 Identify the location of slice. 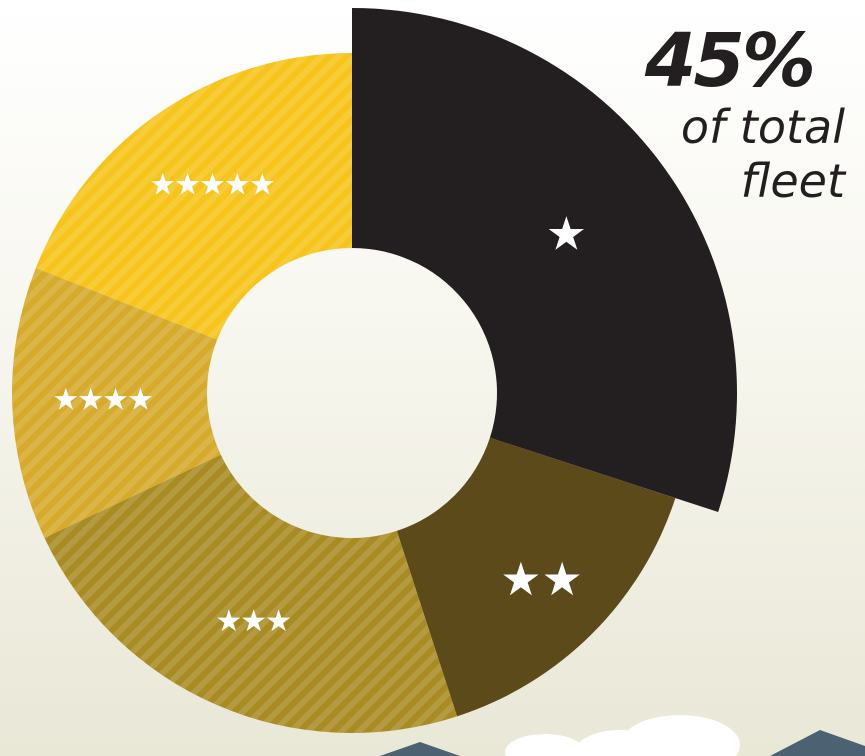
(536, 577).